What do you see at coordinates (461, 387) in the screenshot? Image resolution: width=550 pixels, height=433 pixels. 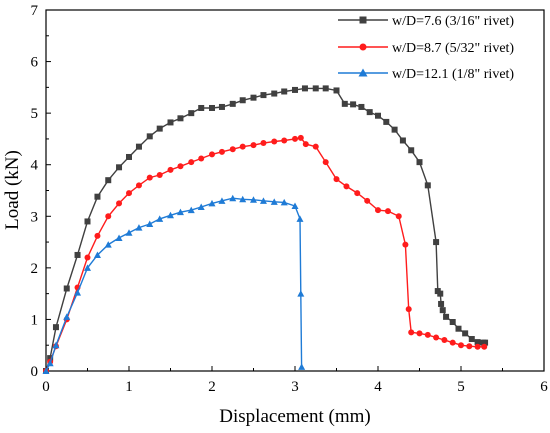 I see `x-tick-label: 5` at bounding box center [461, 387].